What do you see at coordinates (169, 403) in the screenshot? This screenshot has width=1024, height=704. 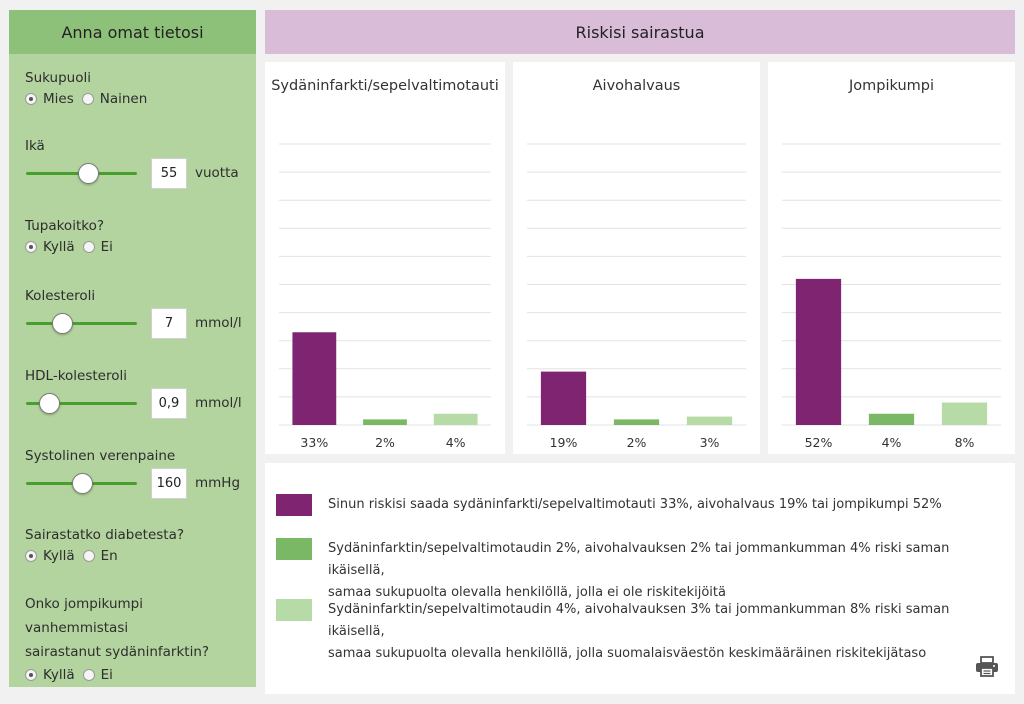 I see `hdl-input: 0,9` at bounding box center [169, 403].